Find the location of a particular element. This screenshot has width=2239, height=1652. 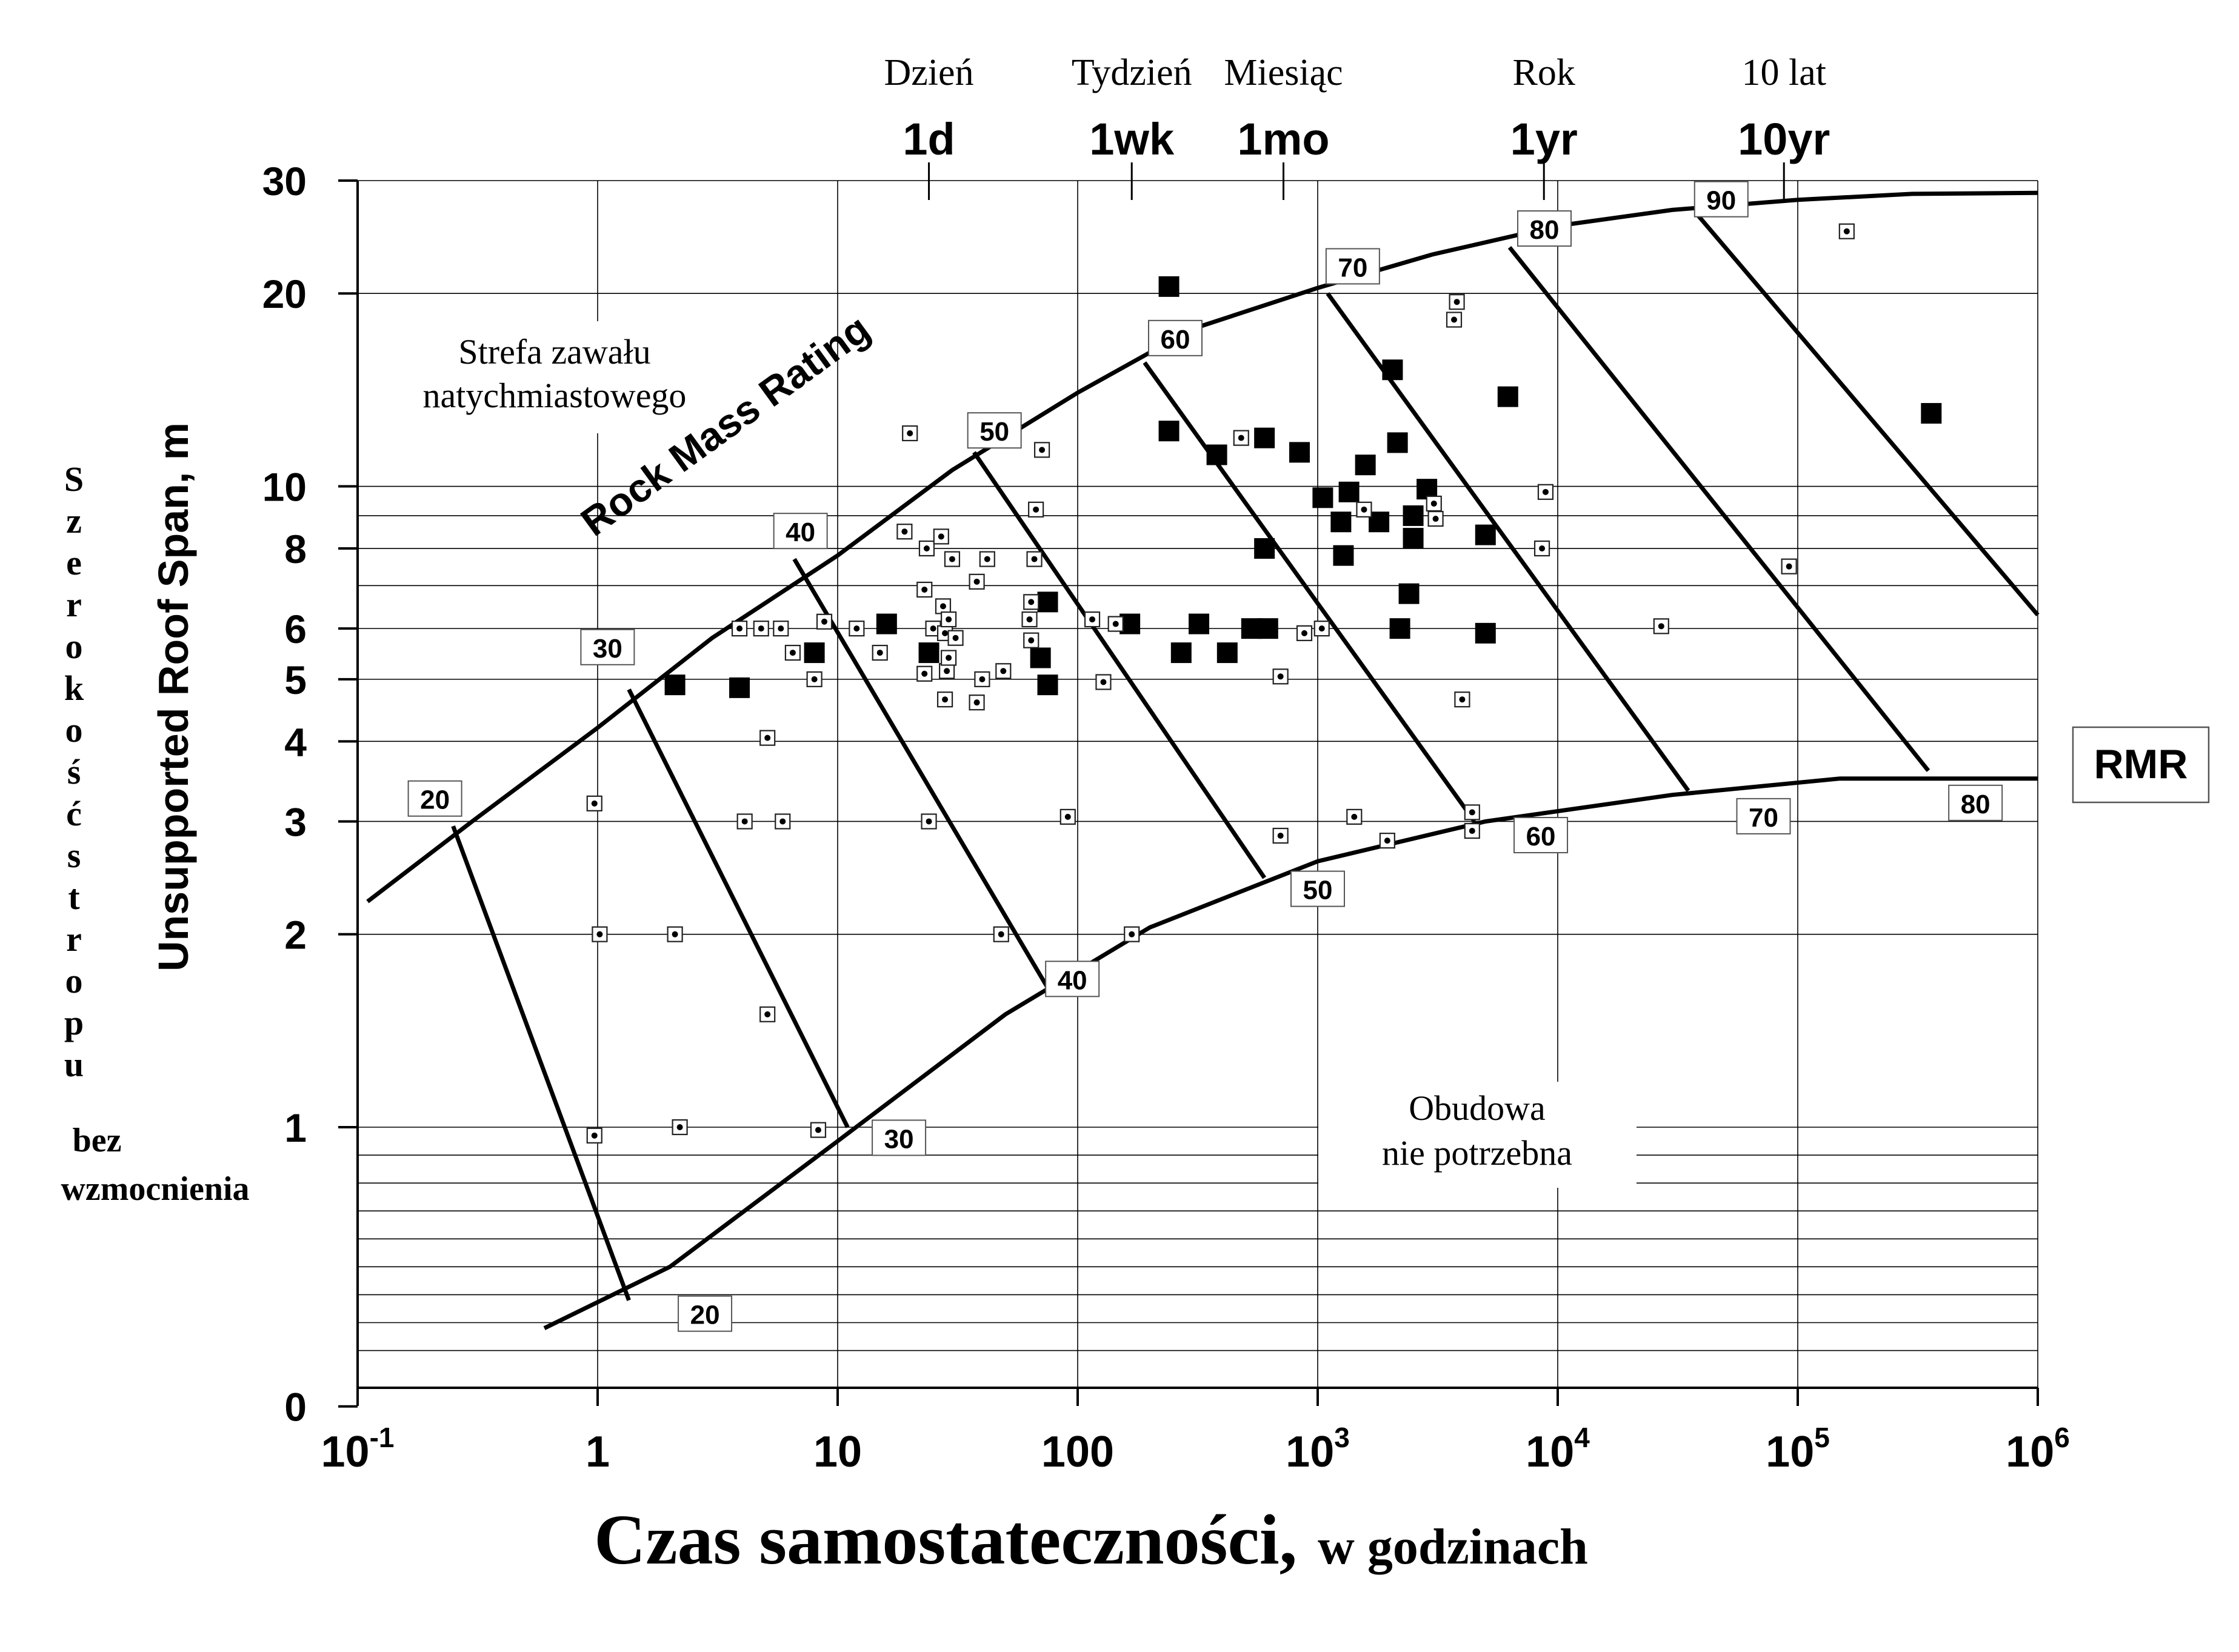

y-tick-label: 20 is located at coordinates (284, 293).